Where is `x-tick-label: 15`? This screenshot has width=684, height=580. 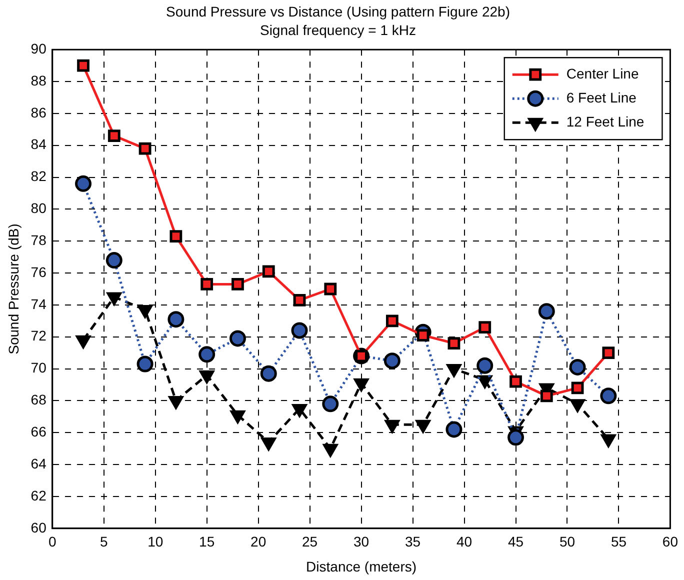 x-tick-label: 15 is located at coordinates (207, 542).